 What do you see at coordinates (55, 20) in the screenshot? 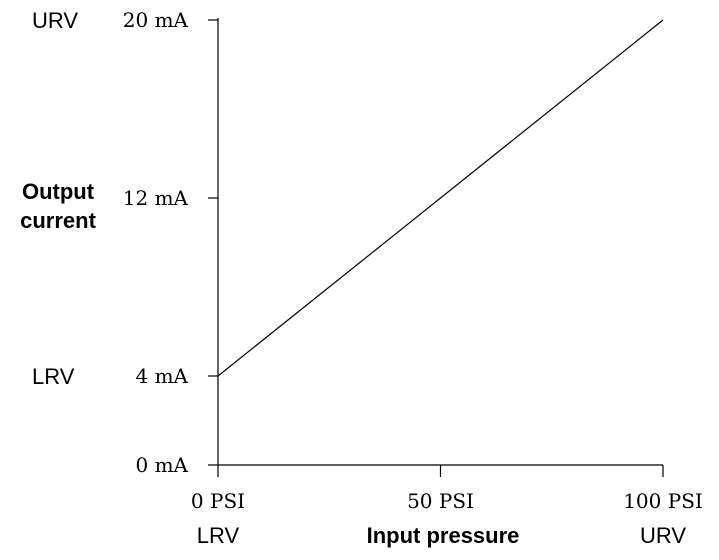
I see `y-range-label: URV` at bounding box center [55, 20].